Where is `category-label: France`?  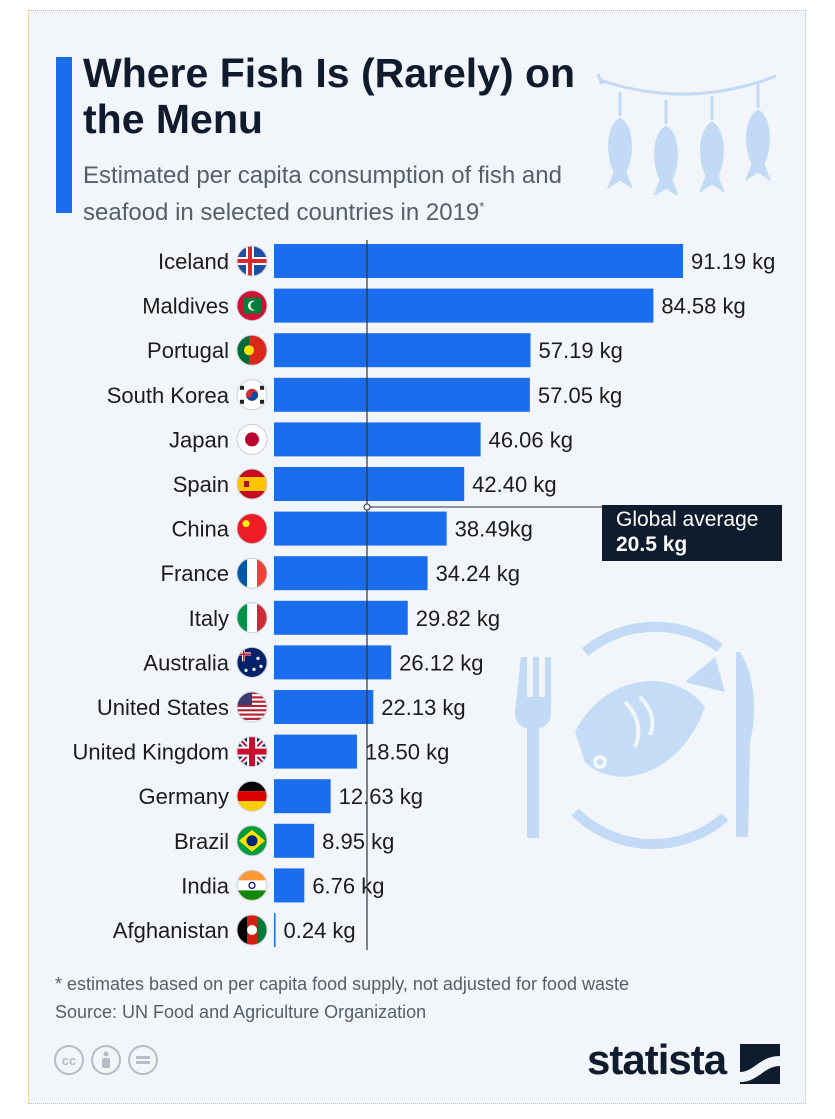 category-label: France is located at coordinates (195, 573).